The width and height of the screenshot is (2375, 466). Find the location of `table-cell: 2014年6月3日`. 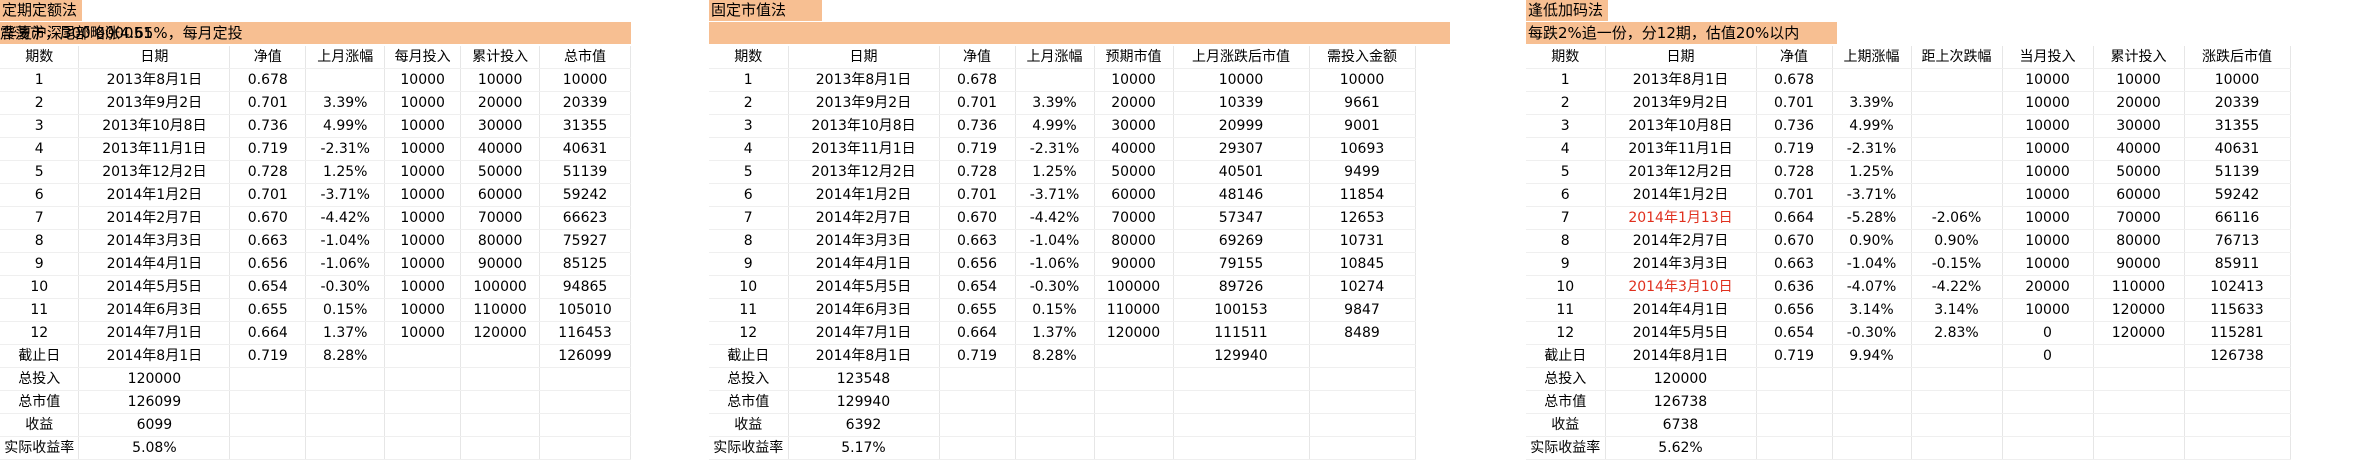

table-cell: 2014年6月3日 is located at coordinates (154, 310).